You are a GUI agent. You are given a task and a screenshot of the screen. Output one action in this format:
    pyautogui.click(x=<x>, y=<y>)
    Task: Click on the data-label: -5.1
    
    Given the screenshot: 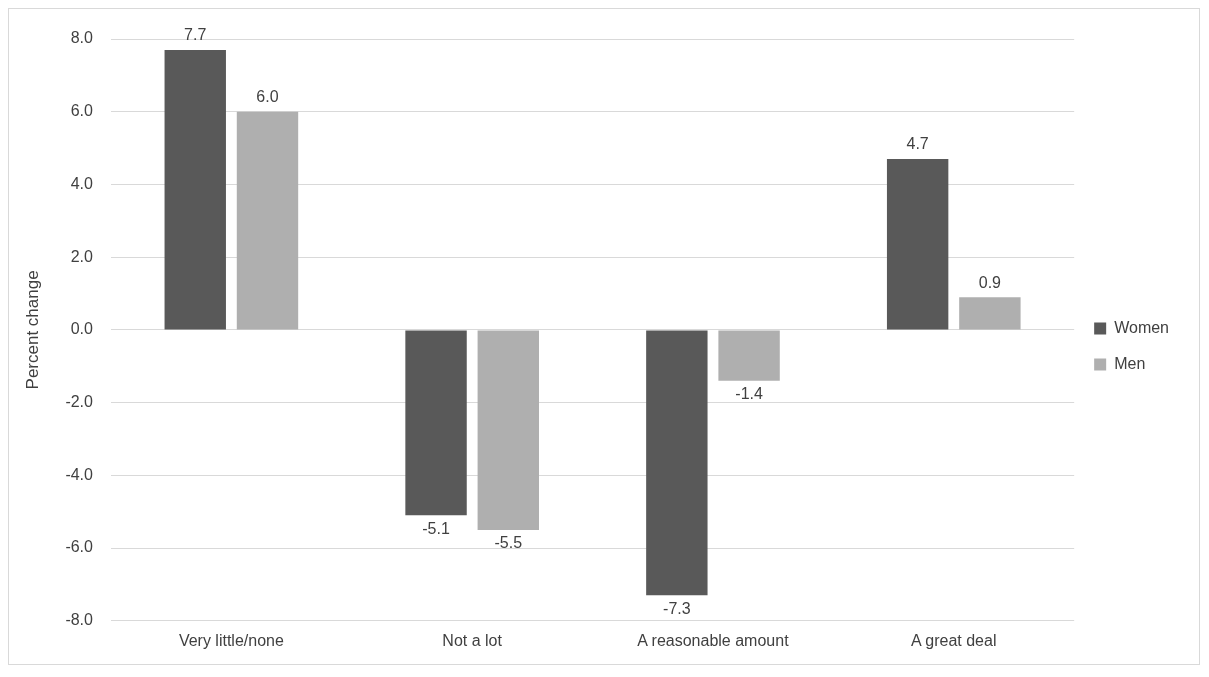 What is the action you would take?
    pyautogui.click(x=436, y=528)
    